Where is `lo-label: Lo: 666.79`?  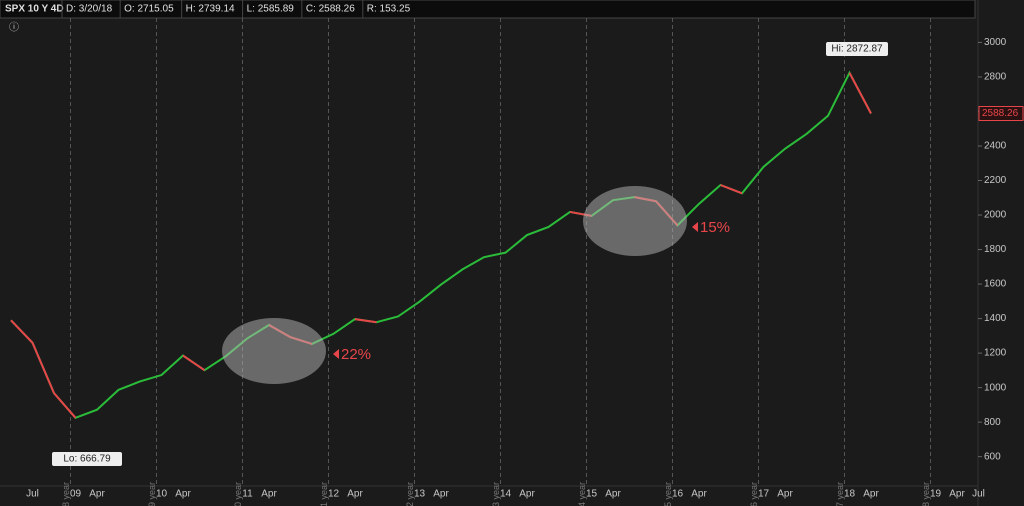
lo-label: Lo: 666.79 is located at coordinates (87, 459).